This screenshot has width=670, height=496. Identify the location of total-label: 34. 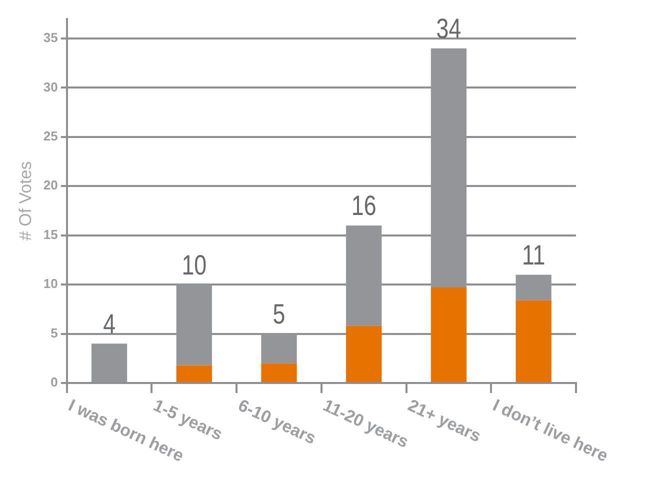
(449, 29).